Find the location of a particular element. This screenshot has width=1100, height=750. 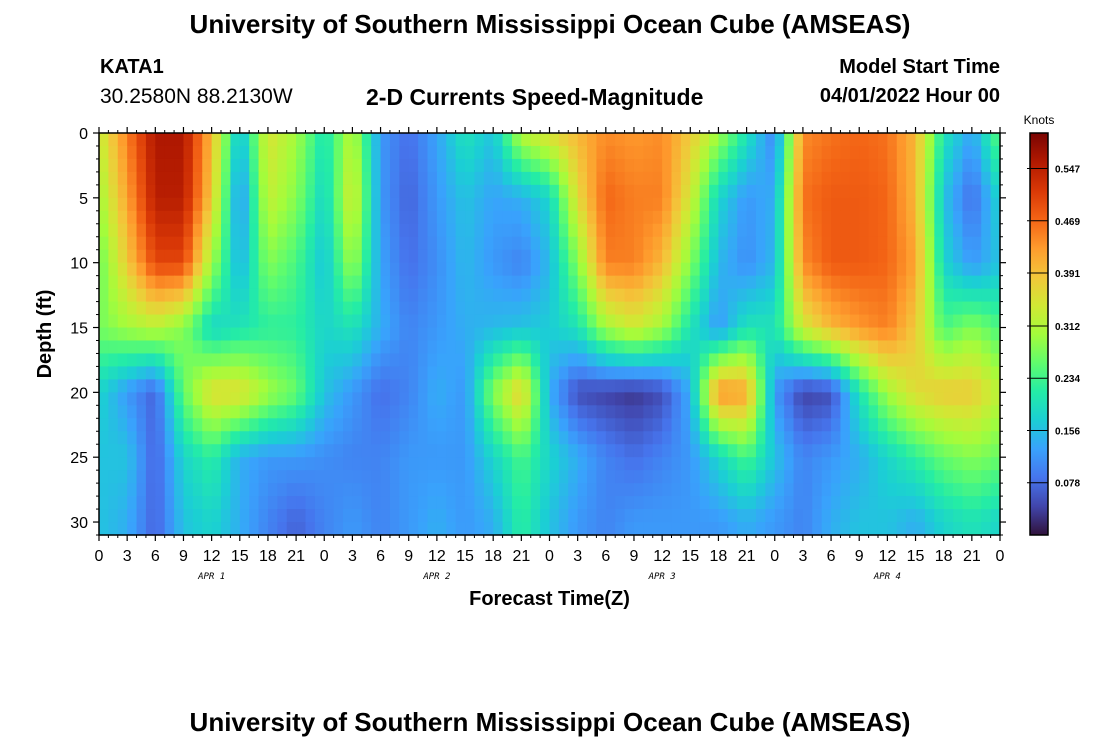

x-tick-label: 3 is located at coordinates (352, 556).